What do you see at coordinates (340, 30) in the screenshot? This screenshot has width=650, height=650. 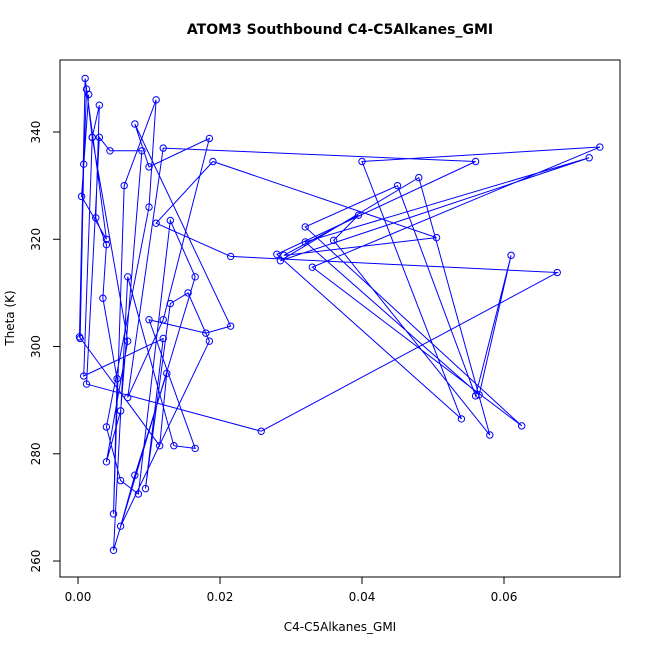 I see `chart-title: ATOM3 Southbound C4-C5Alkanes_GMI` at bounding box center [340, 30].